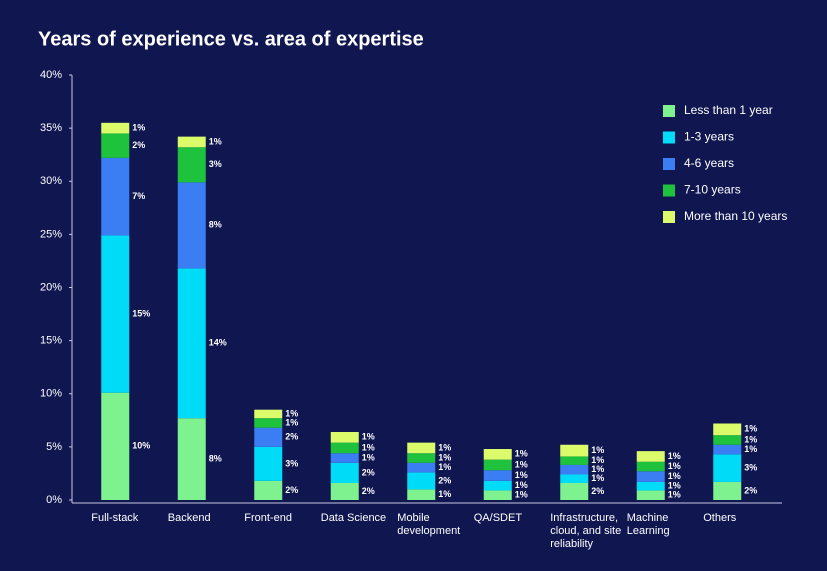 This screenshot has height=571, width=827. Describe the element at coordinates (141, 313) in the screenshot. I see `data-label: 15%` at that location.